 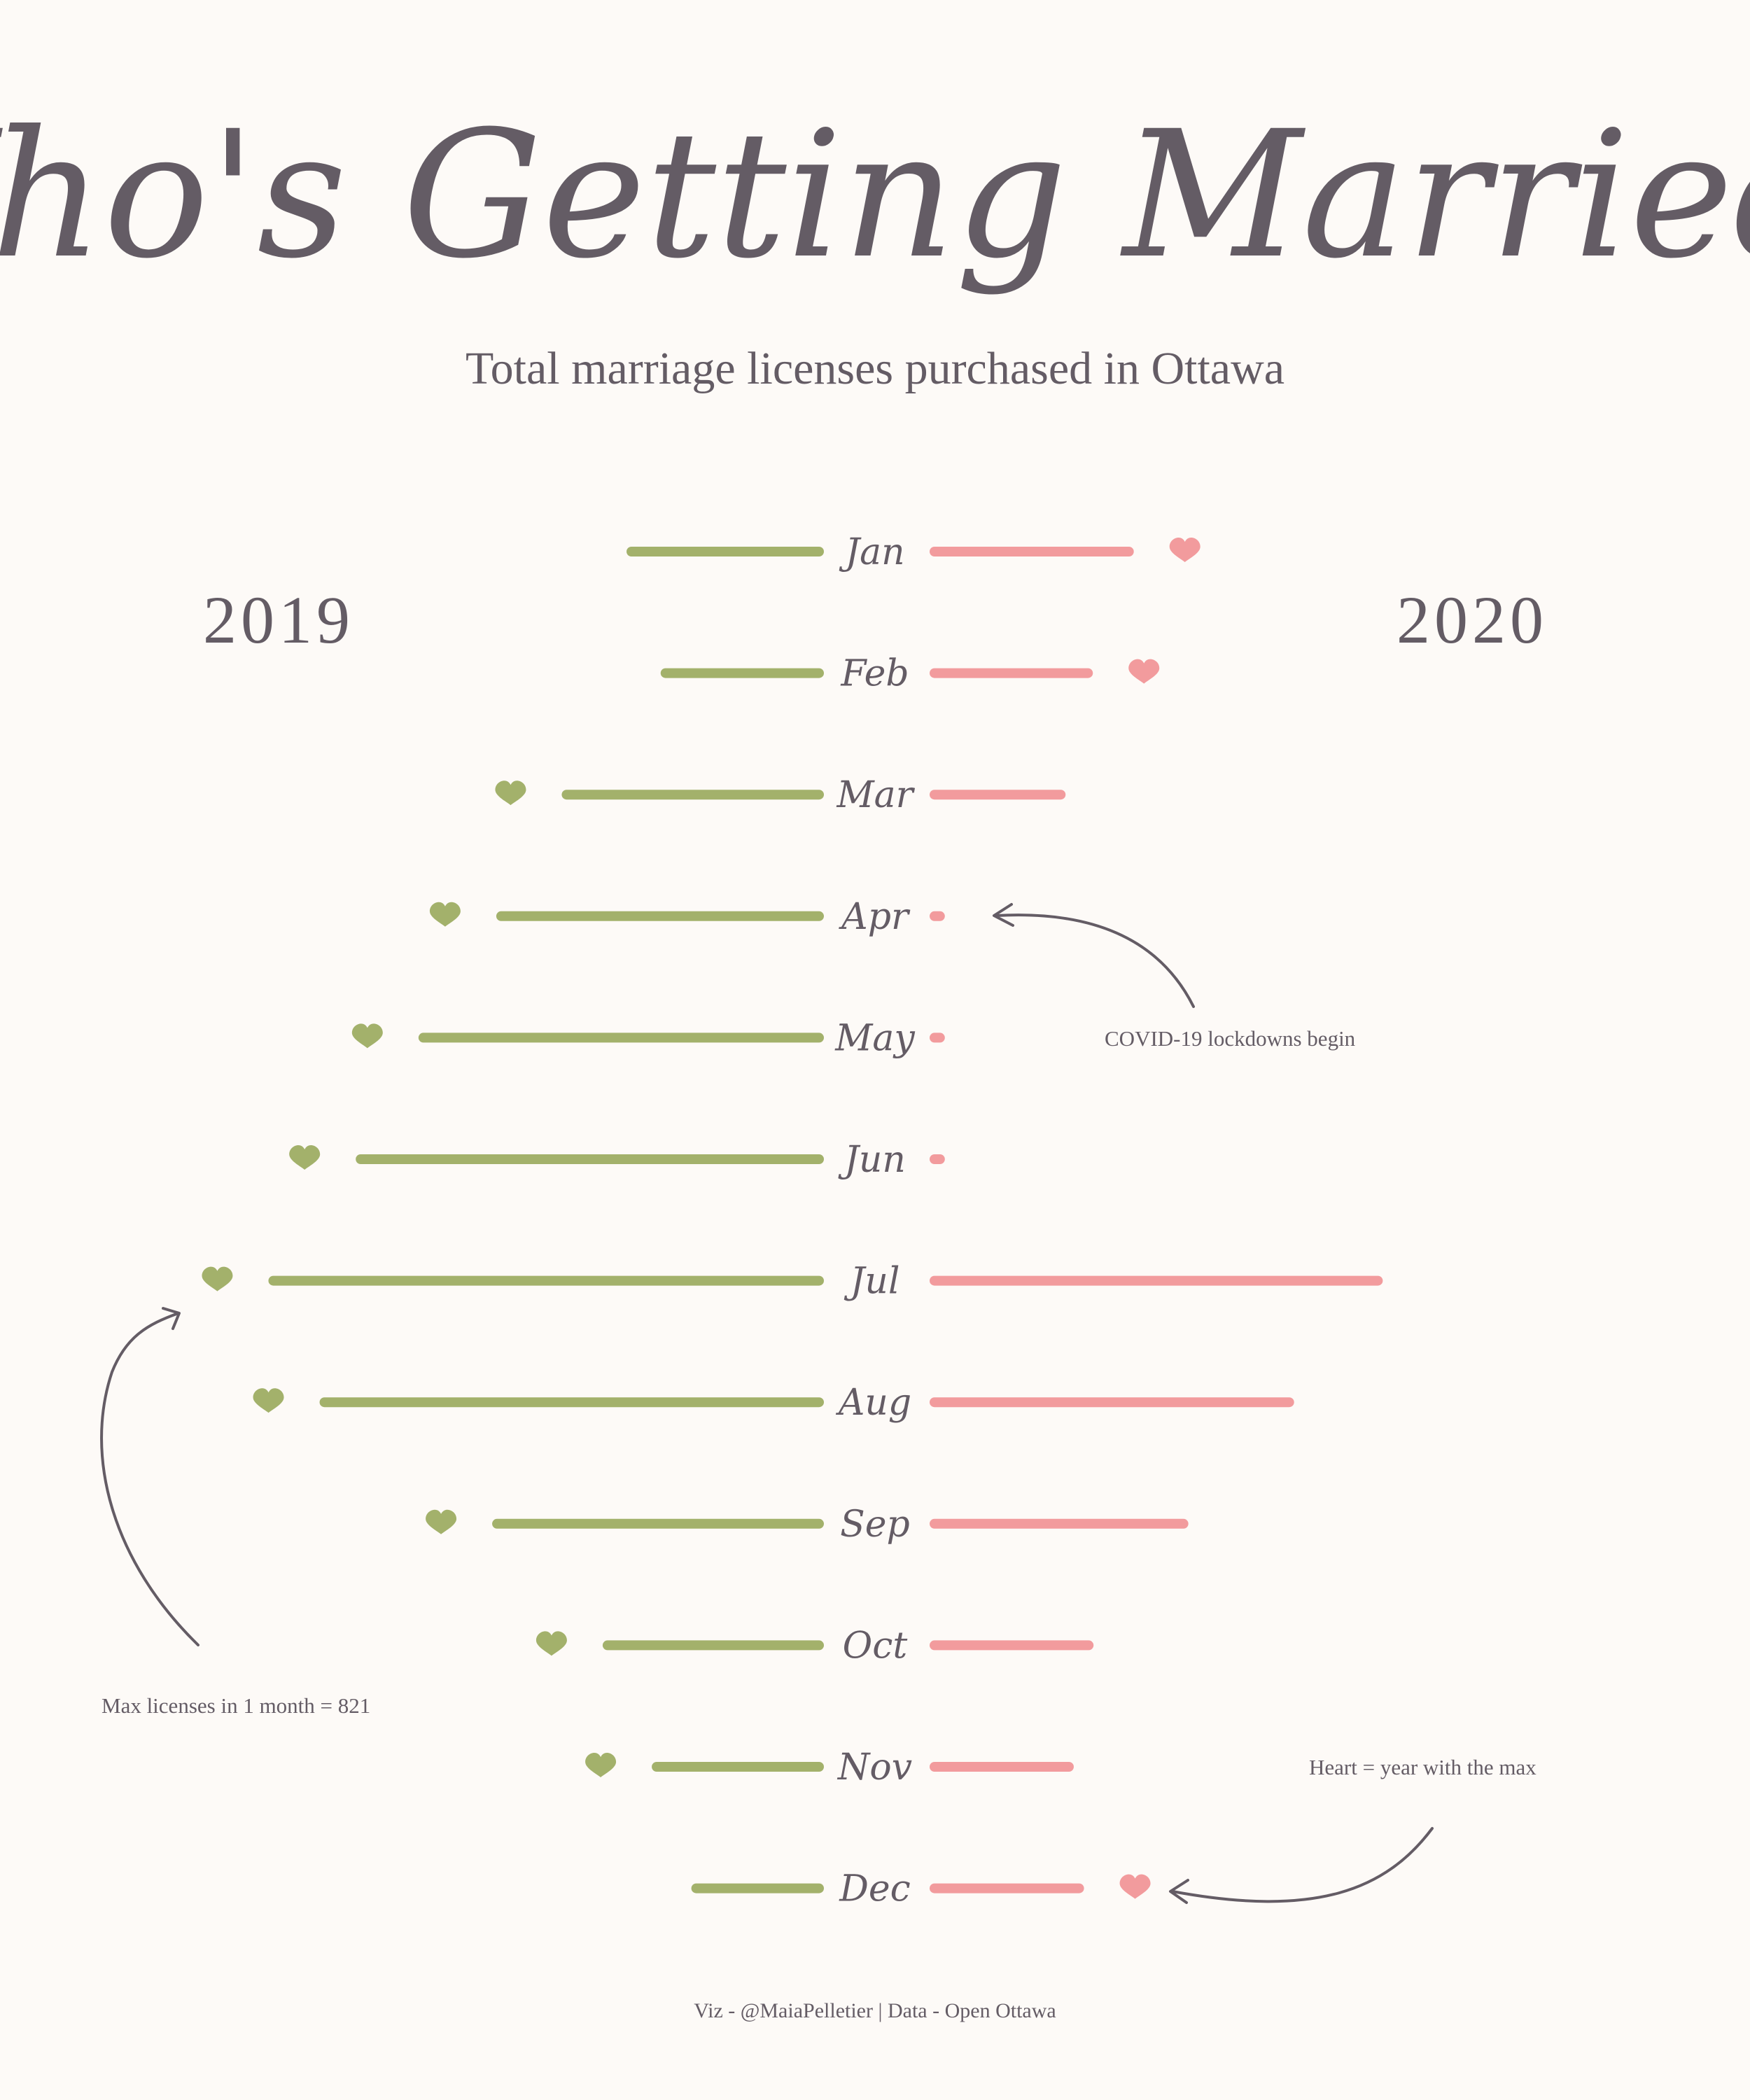 What do you see at coordinates (875, 1889) in the screenshot?
I see `month-label-dec: Dec` at bounding box center [875, 1889].